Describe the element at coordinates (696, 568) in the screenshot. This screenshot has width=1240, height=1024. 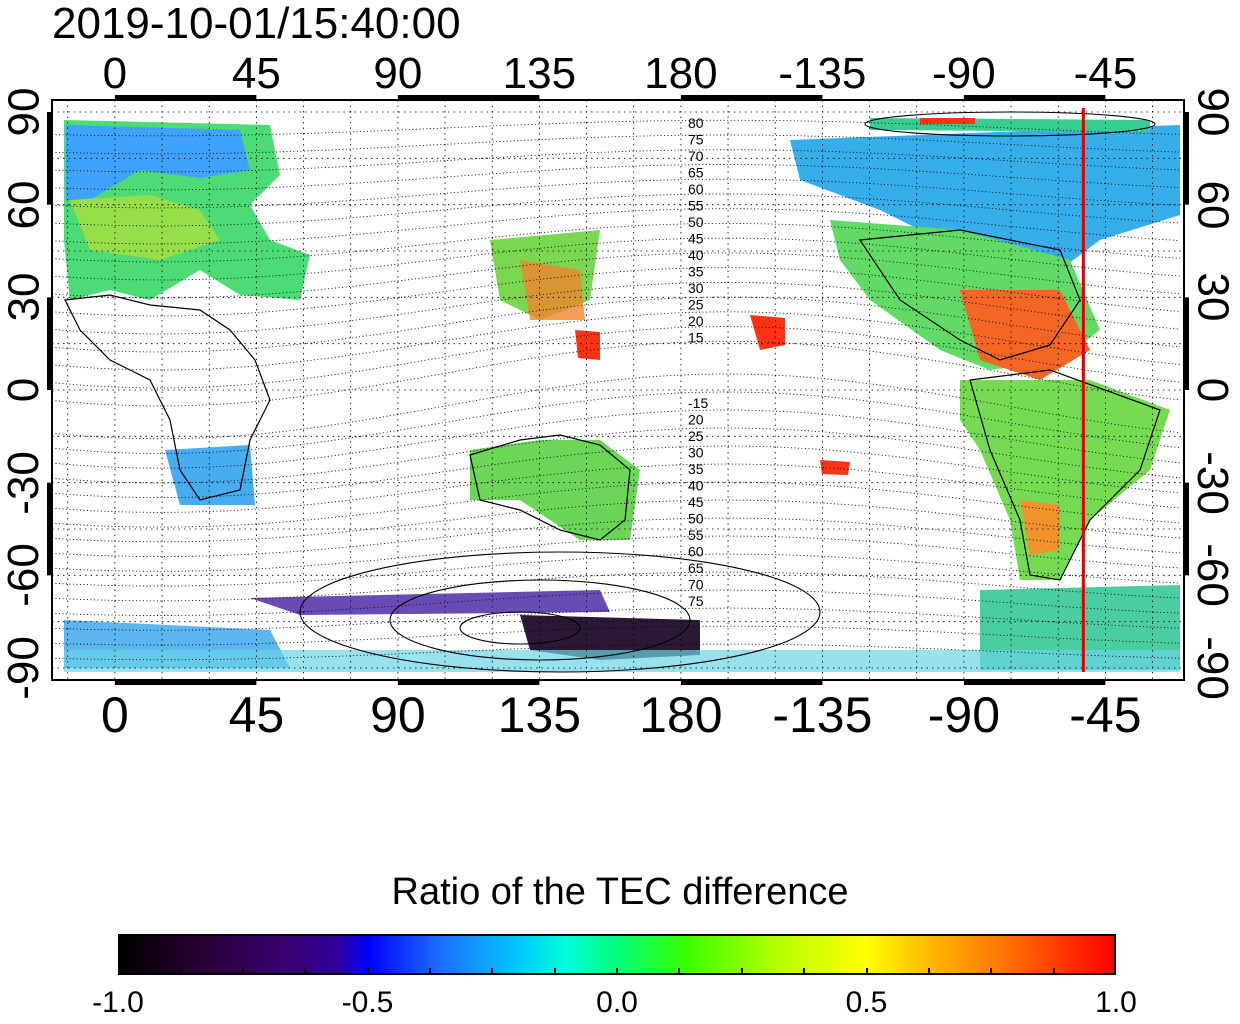
I see `contour-label-south: 65` at that location.